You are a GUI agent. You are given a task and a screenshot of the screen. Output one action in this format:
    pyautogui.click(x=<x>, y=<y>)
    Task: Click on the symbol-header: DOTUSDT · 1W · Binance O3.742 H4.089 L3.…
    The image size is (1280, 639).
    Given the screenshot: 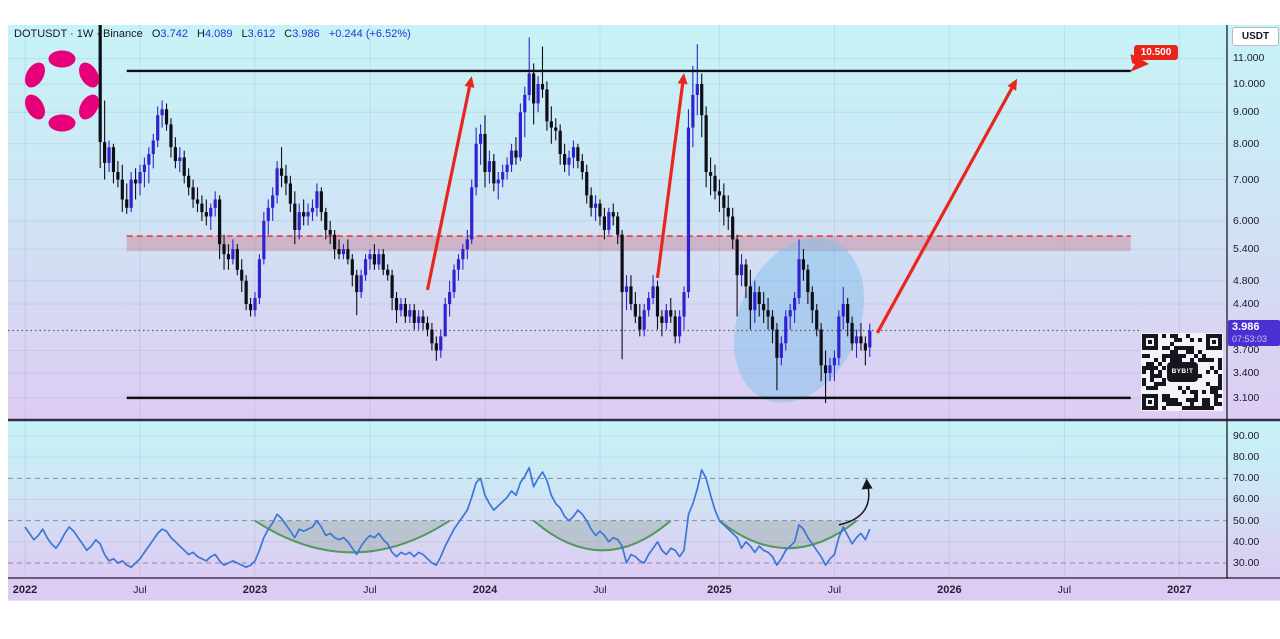 What is the action you would take?
    pyautogui.click(x=212, y=34)
    